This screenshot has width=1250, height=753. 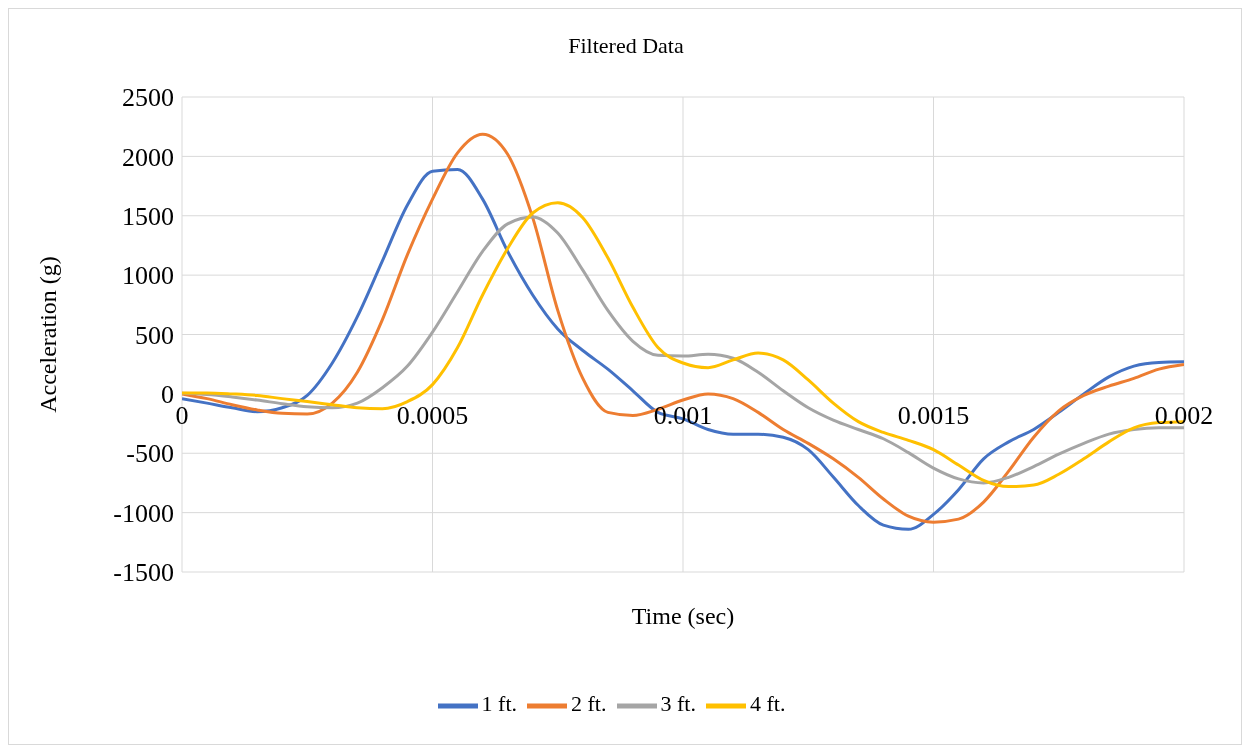 I want to click on x-tick-label: 0.0015, so click(x=933, y=416).